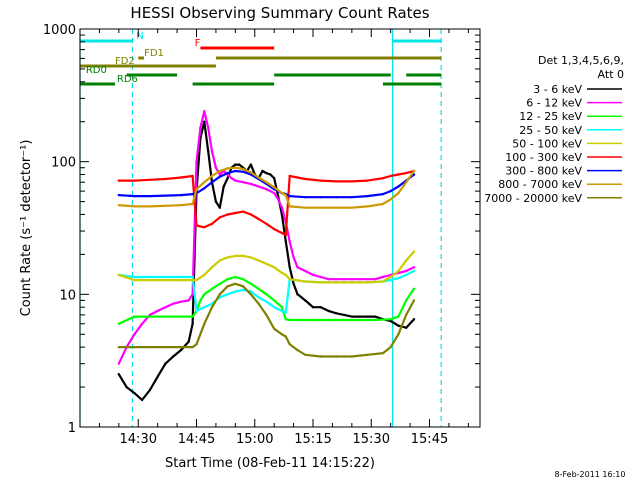  Describe the element at coordinates (429, 439) in the screenshot. I see `x-tick-label-5: 15:45` at that location.